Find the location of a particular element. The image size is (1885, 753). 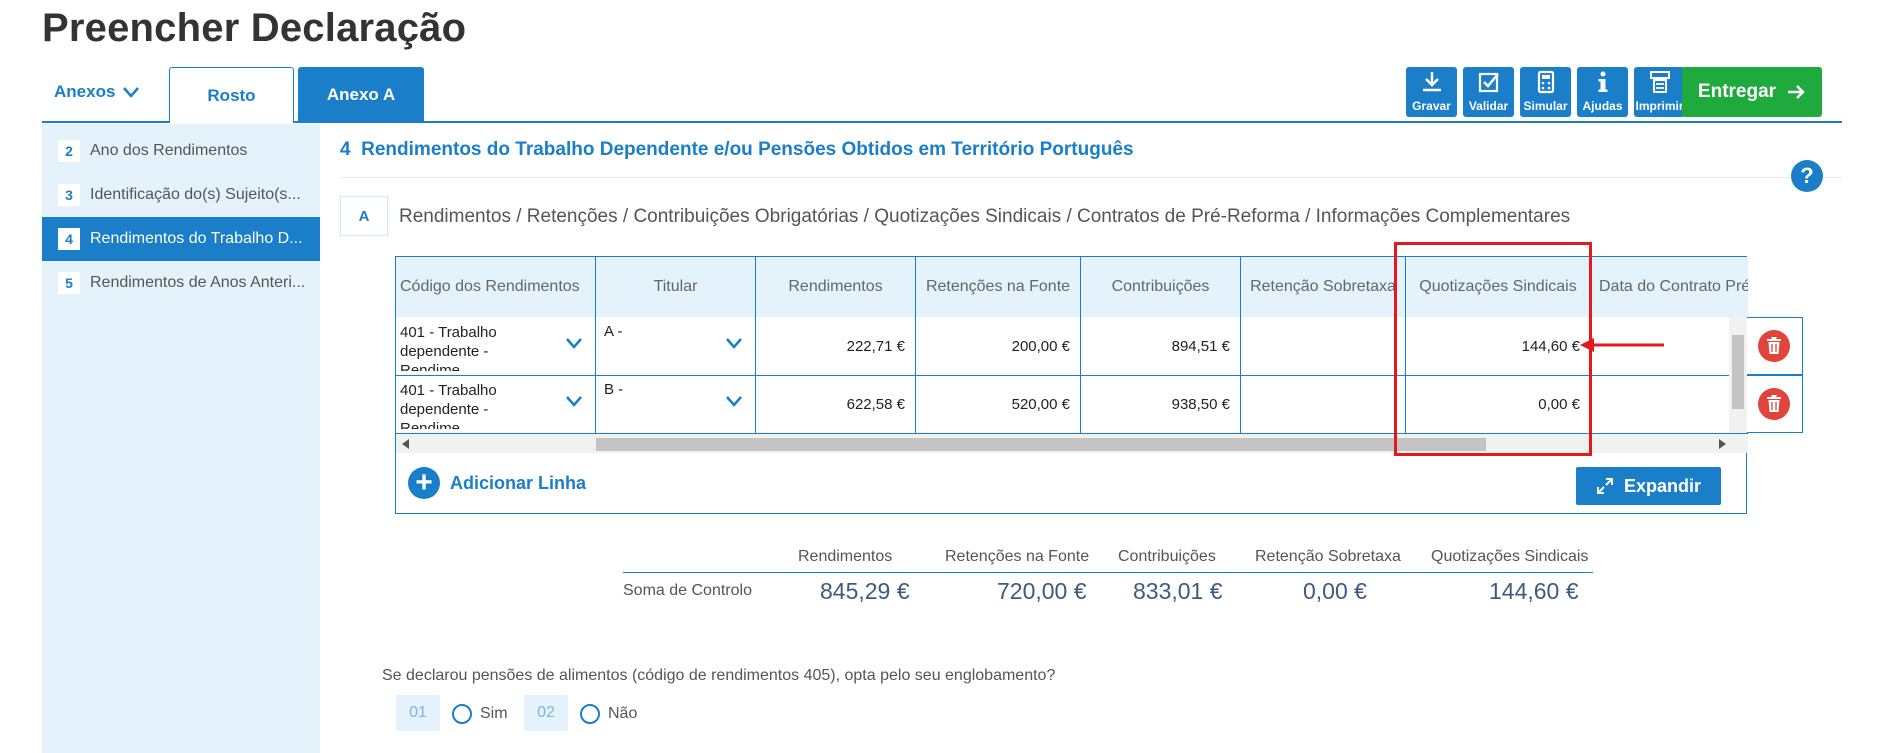

expandir-button: Expandir is located at coordinates (1648, 486).